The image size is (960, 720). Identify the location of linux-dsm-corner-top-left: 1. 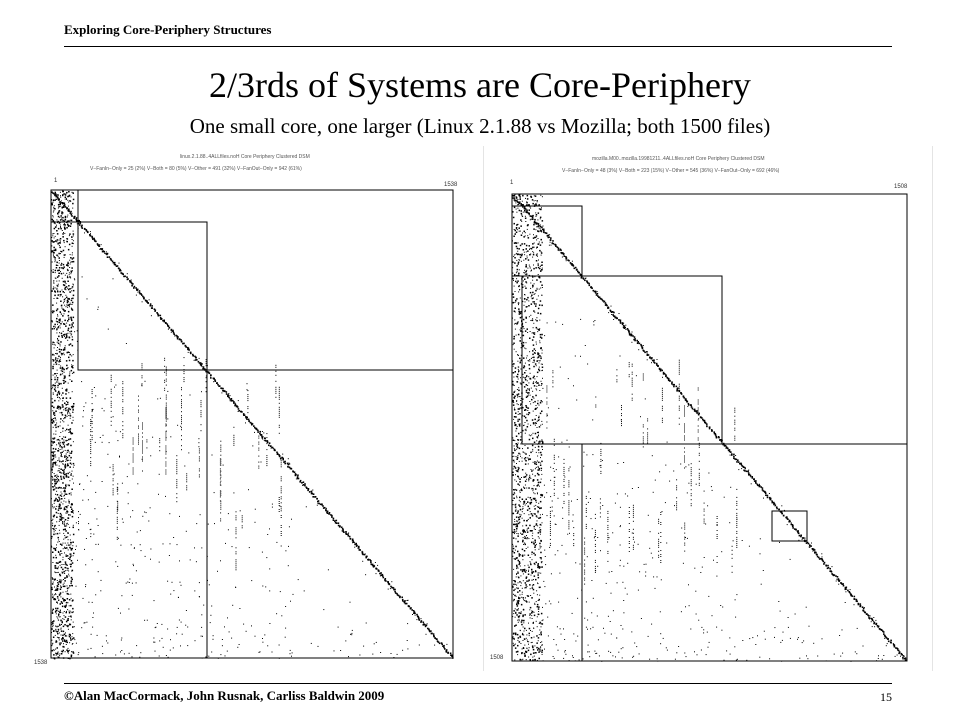
(56, 181).